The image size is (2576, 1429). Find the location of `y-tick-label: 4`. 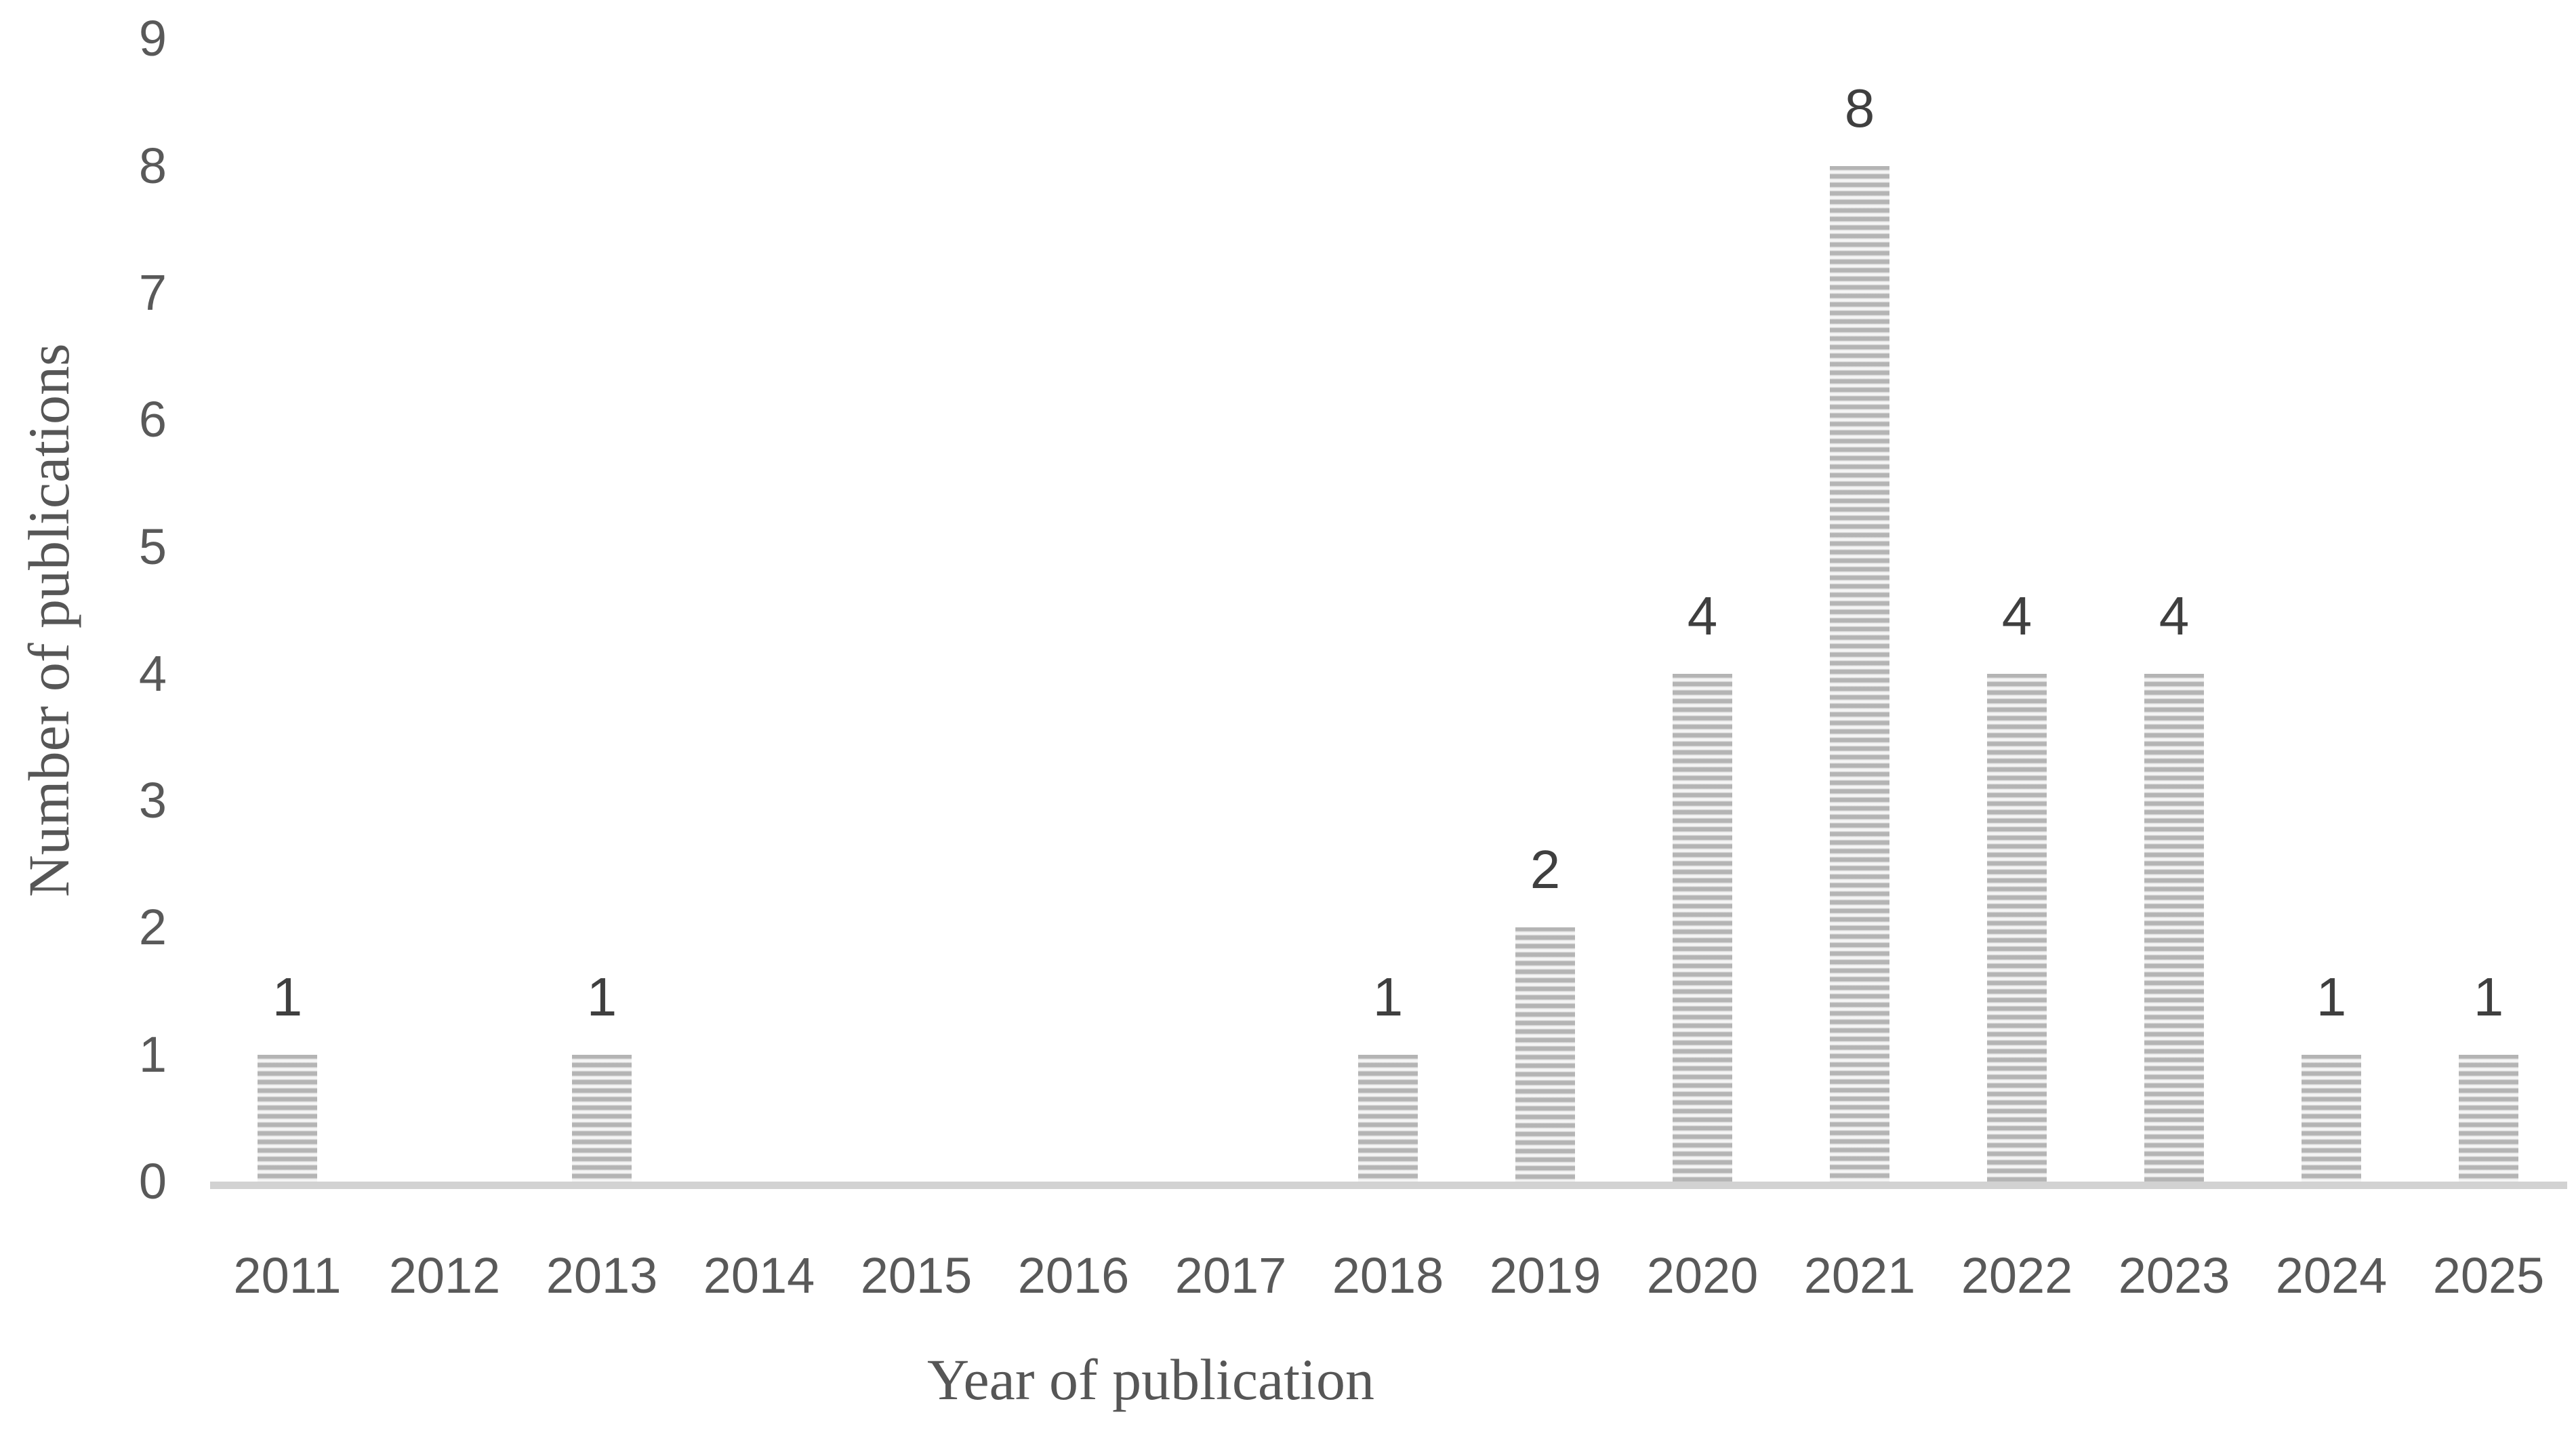

y-tick-label: 4 is located at coordinates (153, 673).